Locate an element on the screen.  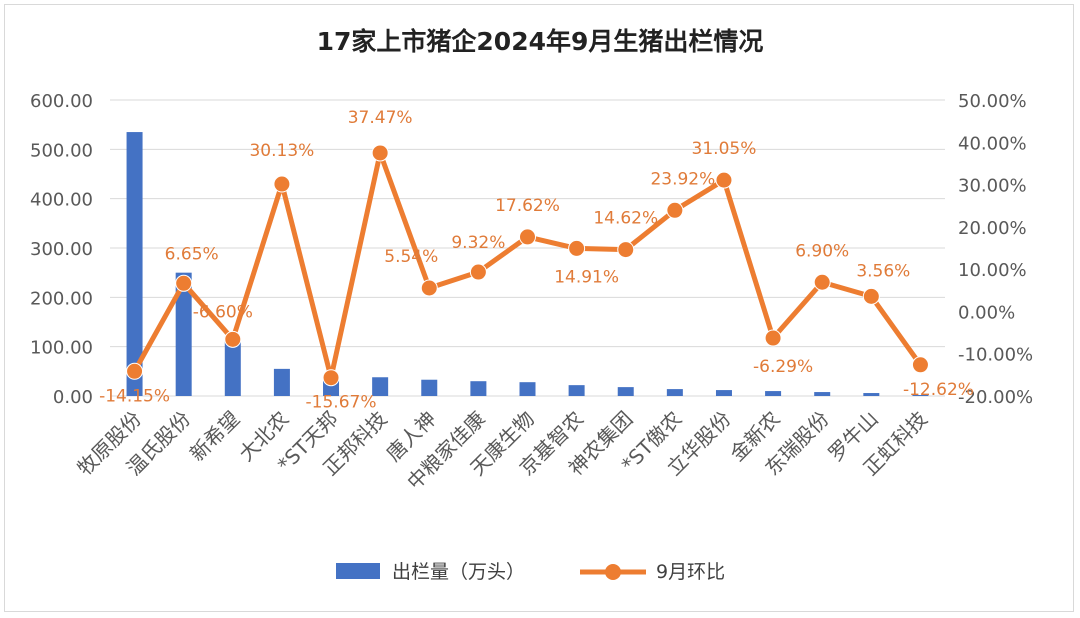
data-label: 31.05% is located at coordinates (724, 149).